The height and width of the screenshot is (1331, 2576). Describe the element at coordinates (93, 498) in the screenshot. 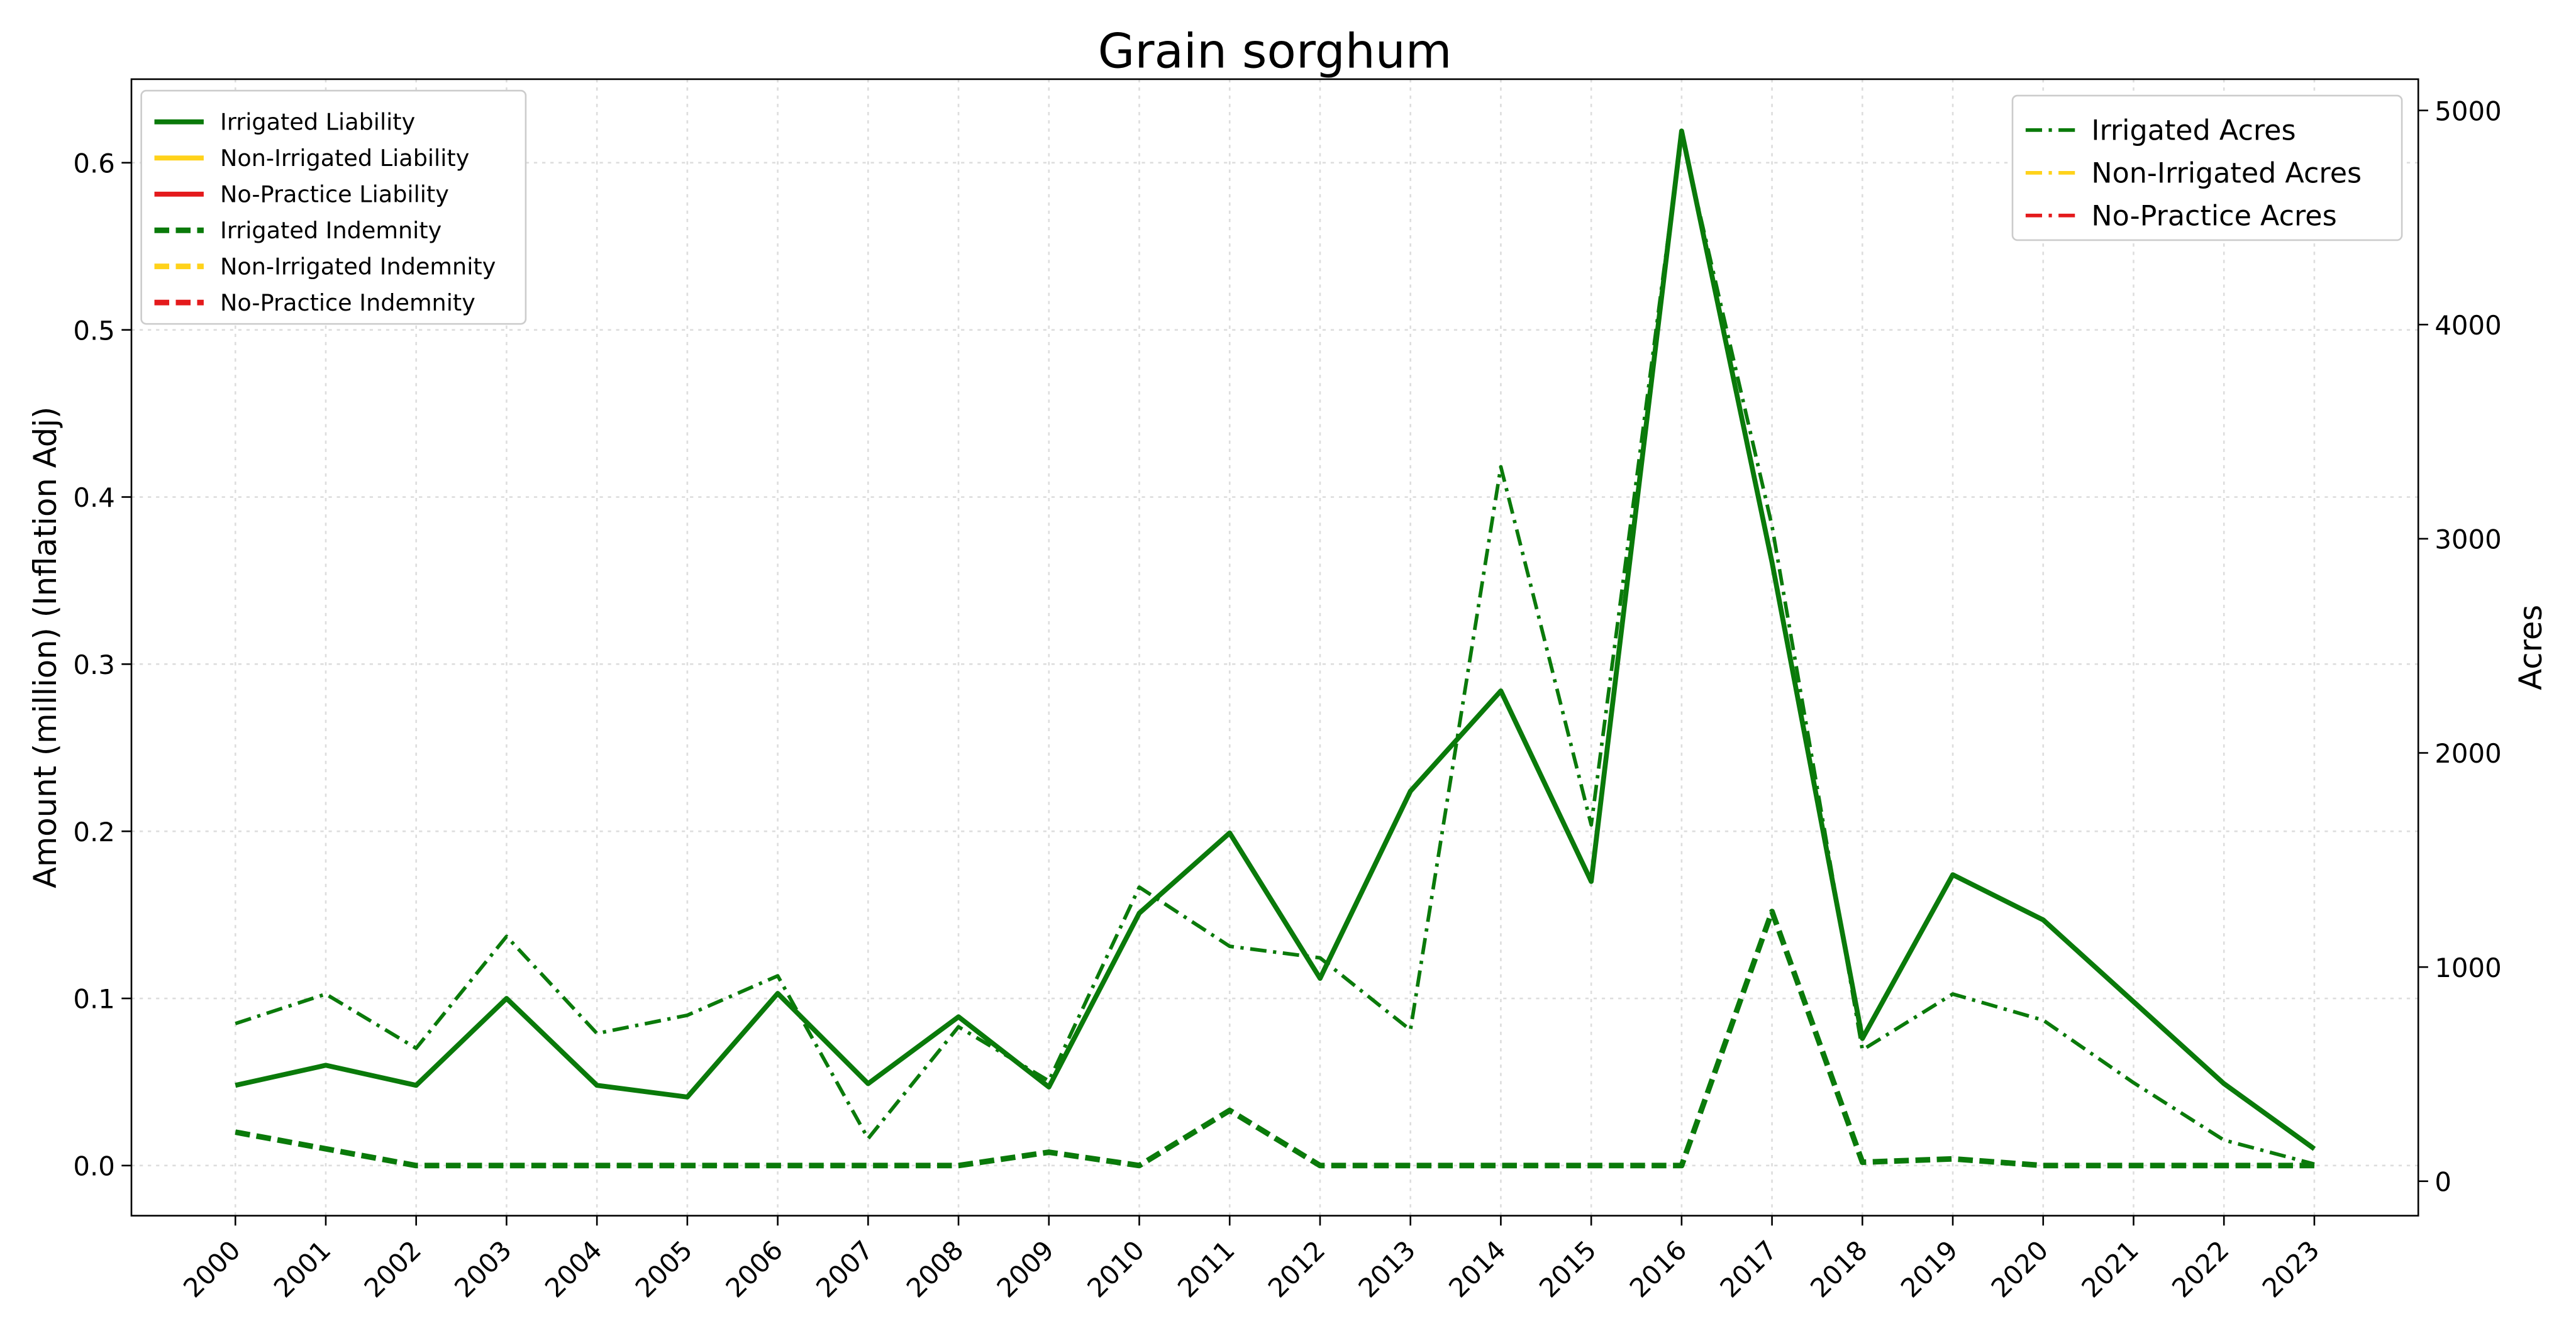

I see `y-tick-label: 0.4` at that location.